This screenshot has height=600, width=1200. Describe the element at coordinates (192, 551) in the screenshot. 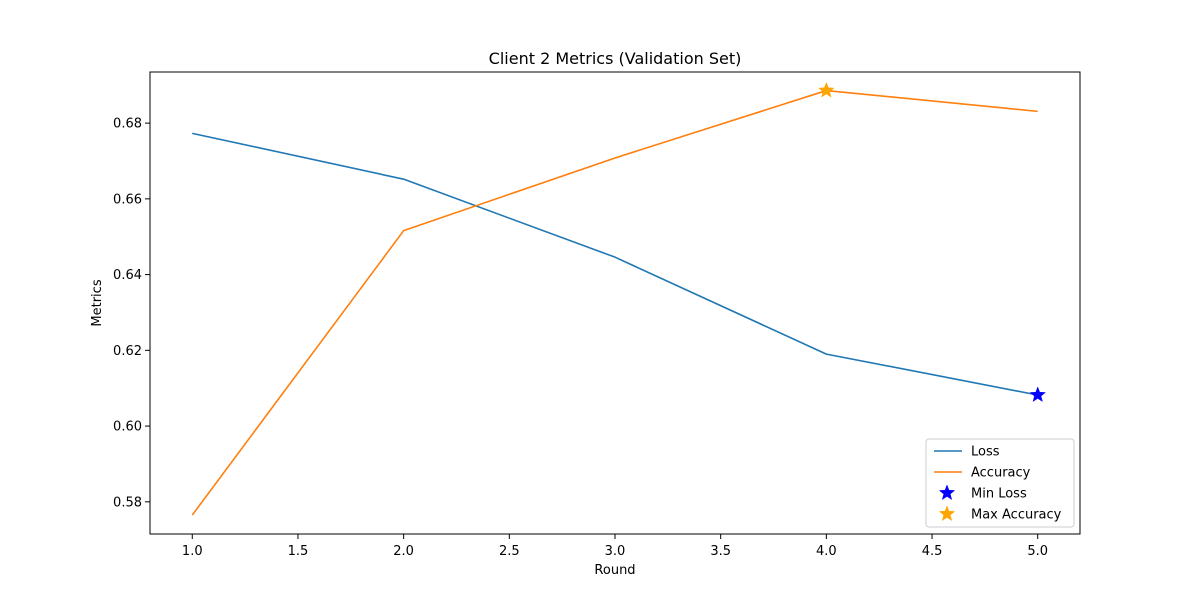

I see `x-tick-label: 1.0` at that location.